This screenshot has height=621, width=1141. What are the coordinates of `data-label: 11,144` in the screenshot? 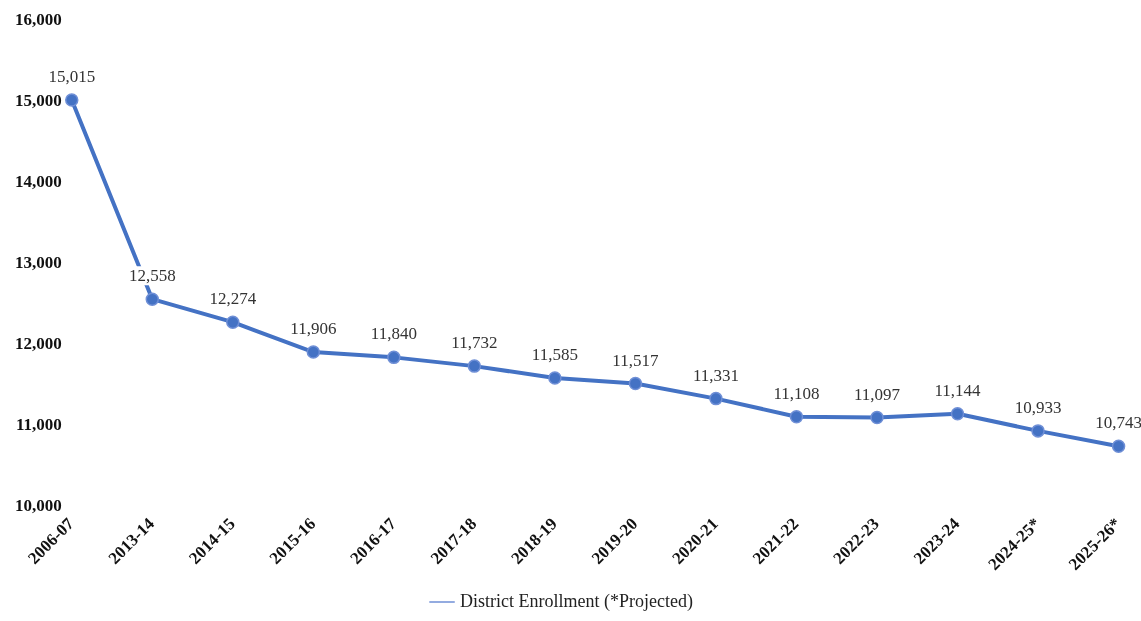 It's located at (958, 390).